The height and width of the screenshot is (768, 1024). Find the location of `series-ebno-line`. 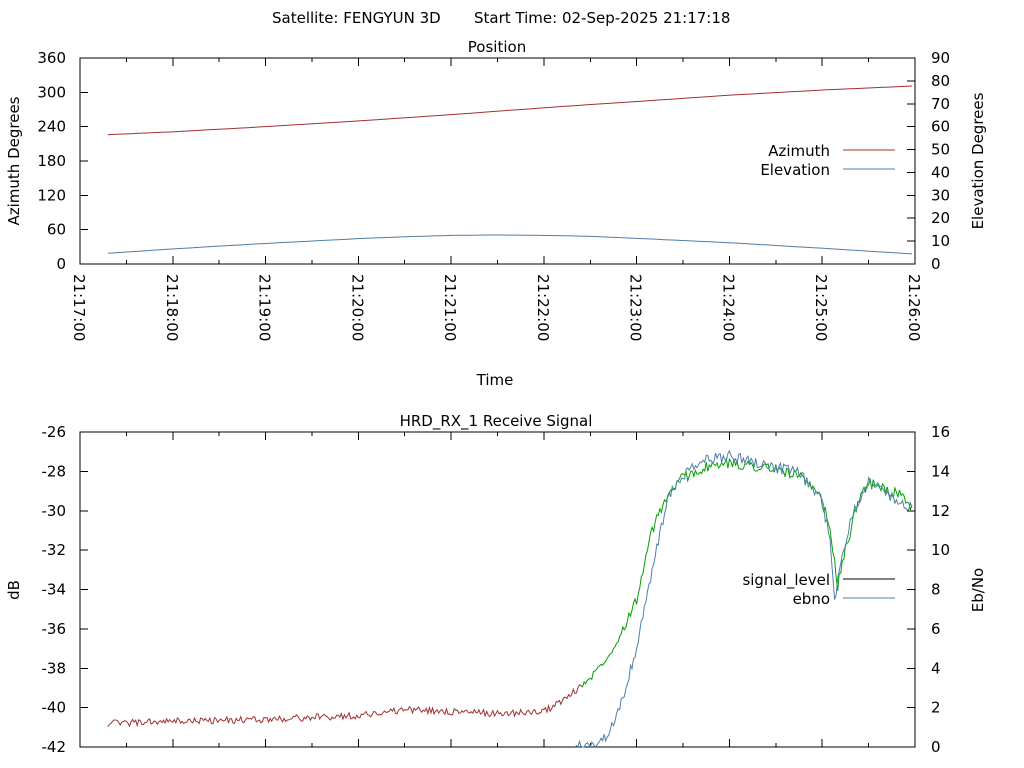

series-ebno-line is located at coordinates (743, 599).